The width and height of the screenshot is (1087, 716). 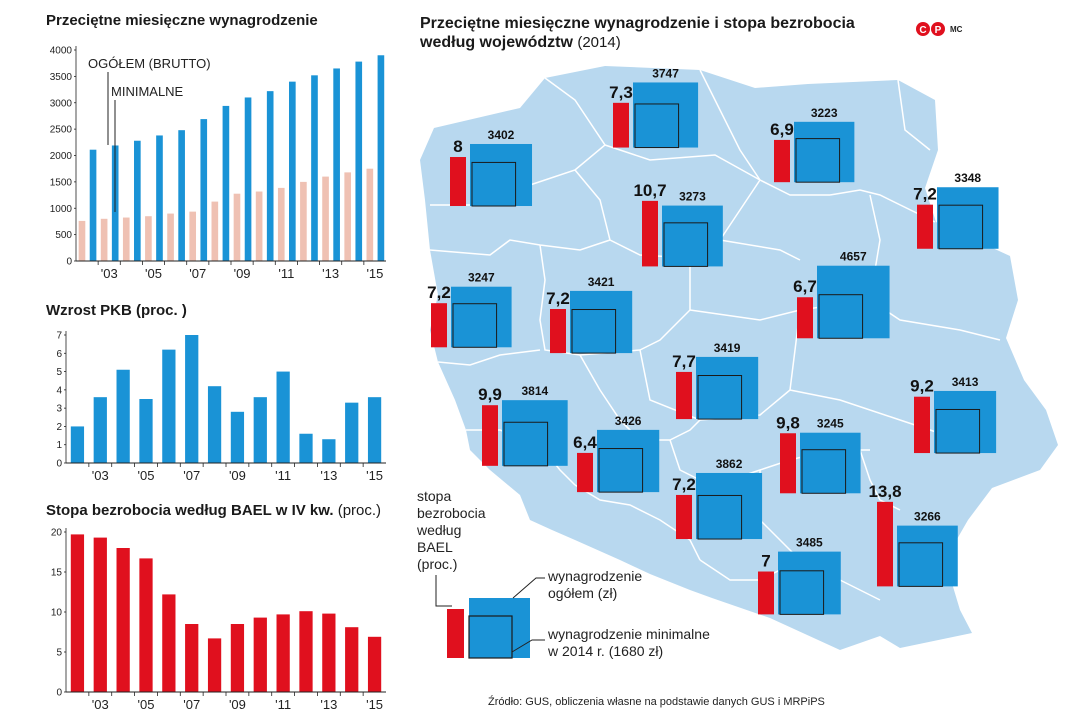 I want to click on y-tick-label: 10, so click(x=57, y=613).